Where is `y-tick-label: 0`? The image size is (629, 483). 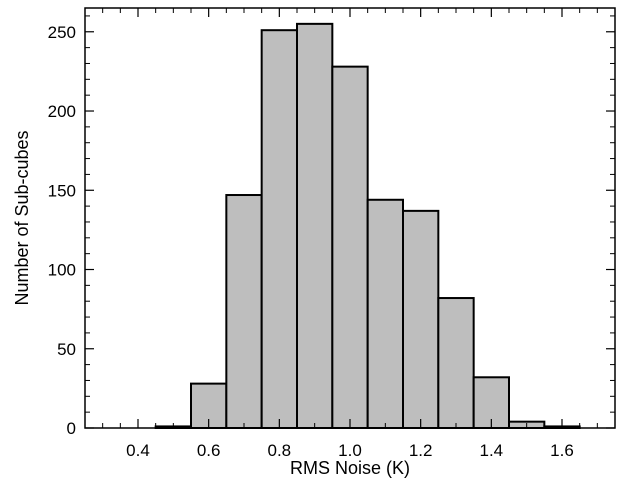 y-tick-label: 0 is located at coordinates (71, 428).